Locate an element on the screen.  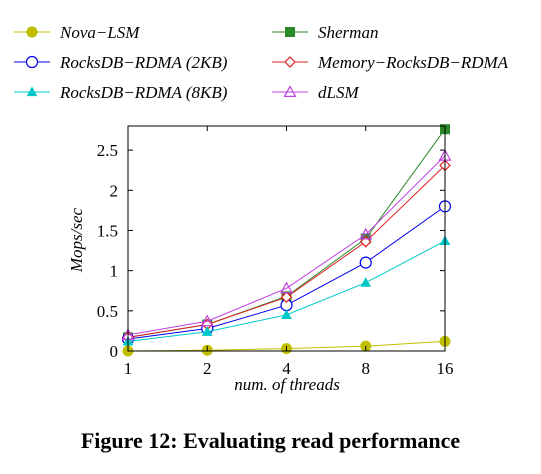
legend-entry: RocksDB−RDMA (8KB) is located at coordinates (121, 92).